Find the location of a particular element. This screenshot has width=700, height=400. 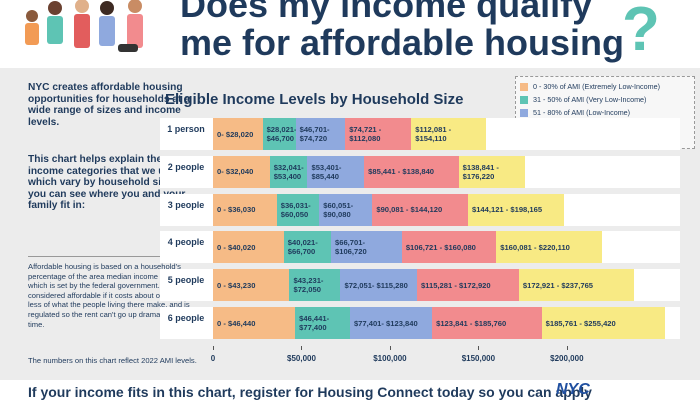

legend-item: 51 - 80% of AMI (Low-Income) is located at coordinates (605, 112).